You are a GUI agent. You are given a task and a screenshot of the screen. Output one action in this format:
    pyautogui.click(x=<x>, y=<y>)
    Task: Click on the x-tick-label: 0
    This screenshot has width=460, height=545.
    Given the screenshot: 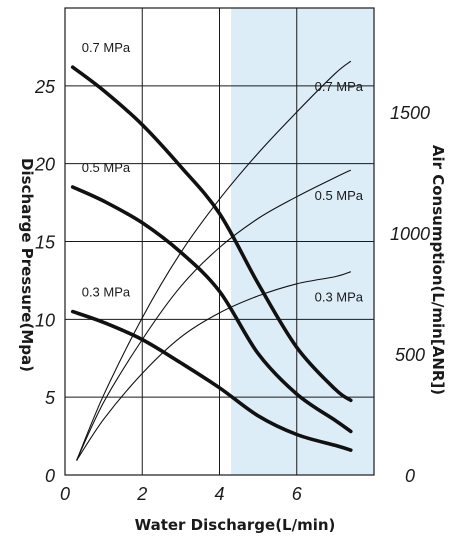 What is the action you would take?
    pyautogui.click(x=65, y=494)
    